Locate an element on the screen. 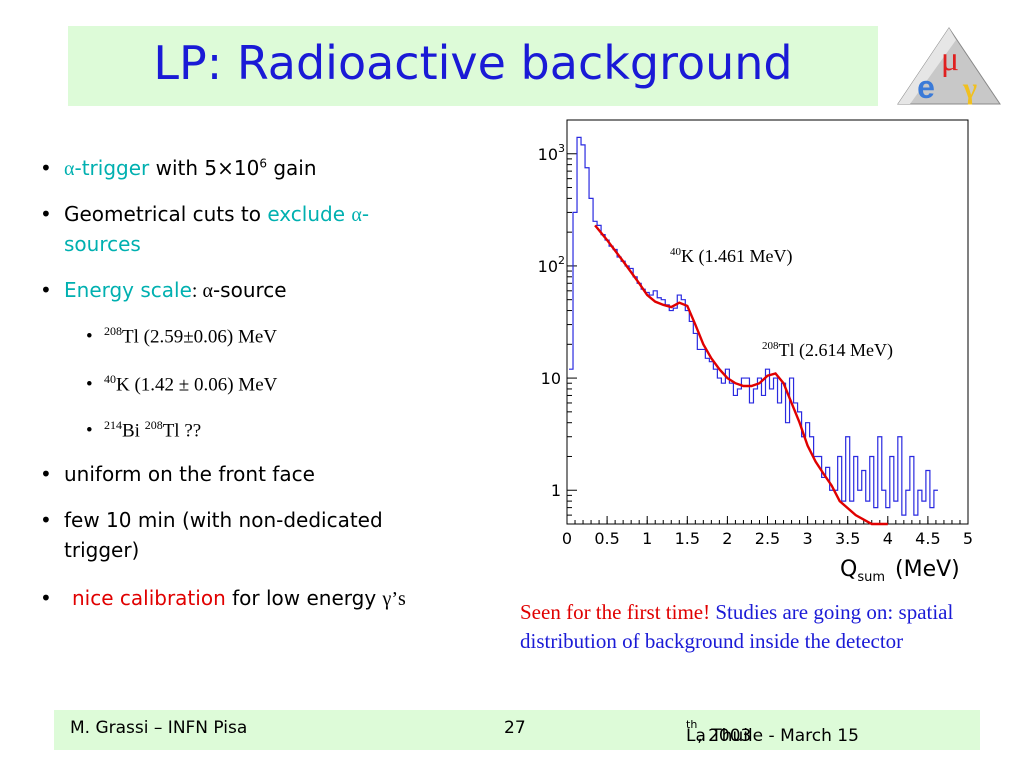 This screenshot has height=768, width=1024. trigger-paren-text: trigger) is located at coordinates (102, 550).